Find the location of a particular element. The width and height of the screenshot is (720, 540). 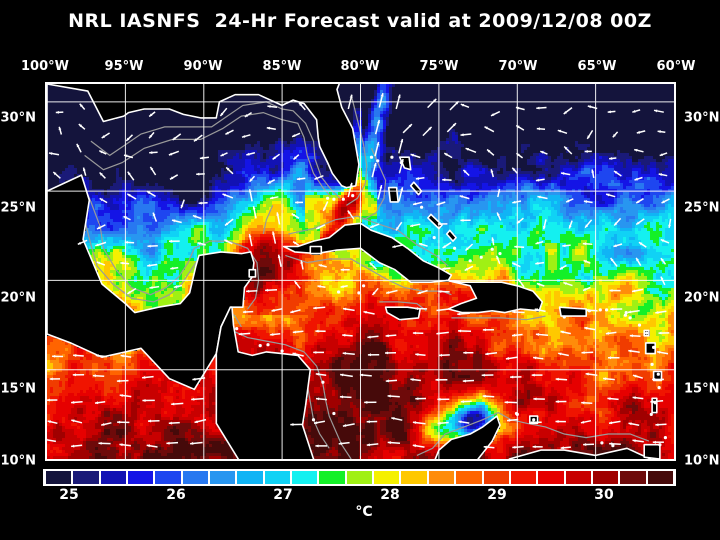

temperature-colorbar is located at coordinates (359, 477).